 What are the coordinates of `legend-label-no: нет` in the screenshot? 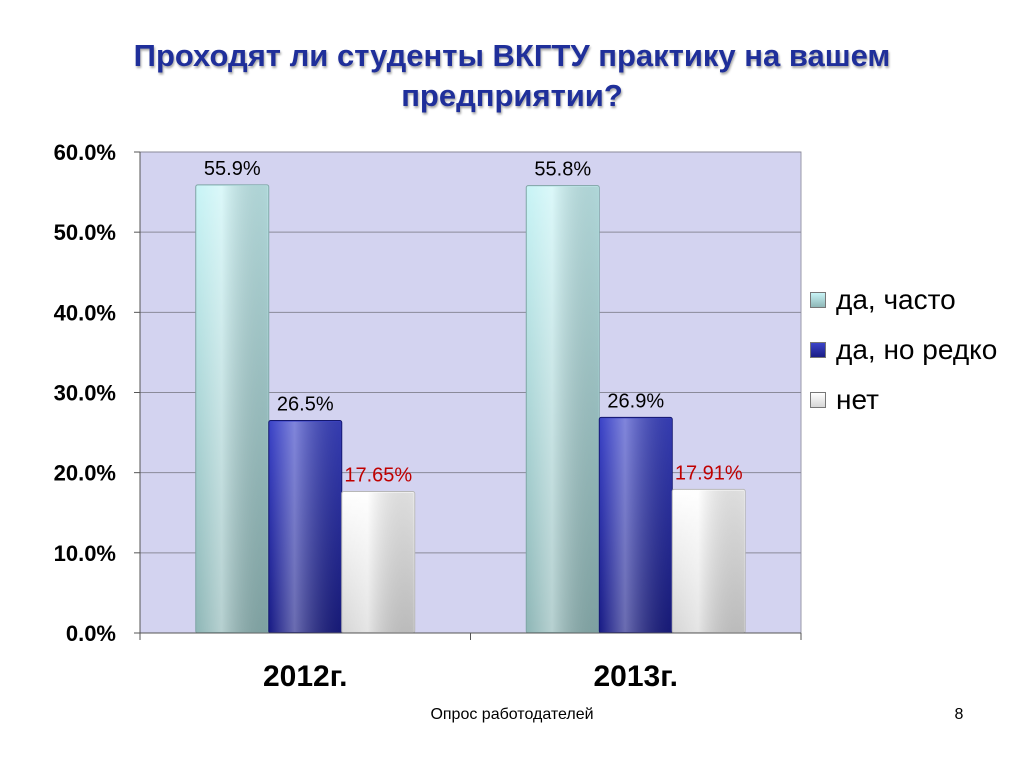 It's located at (857, 399).